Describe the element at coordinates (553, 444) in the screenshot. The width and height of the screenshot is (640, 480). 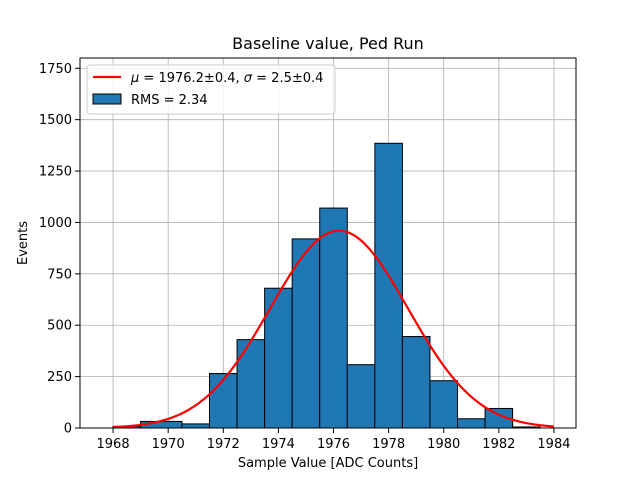
I see `x-tick-label: 1984` at that location.